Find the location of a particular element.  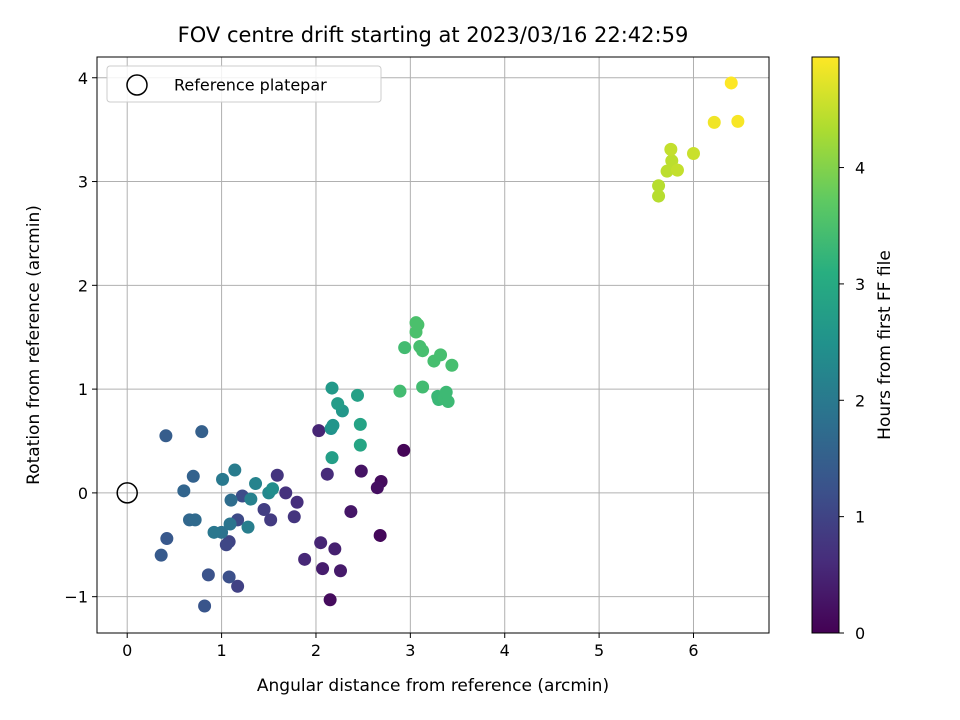

colorbar-tick-label: 2 is located at coordinates (860, 400).